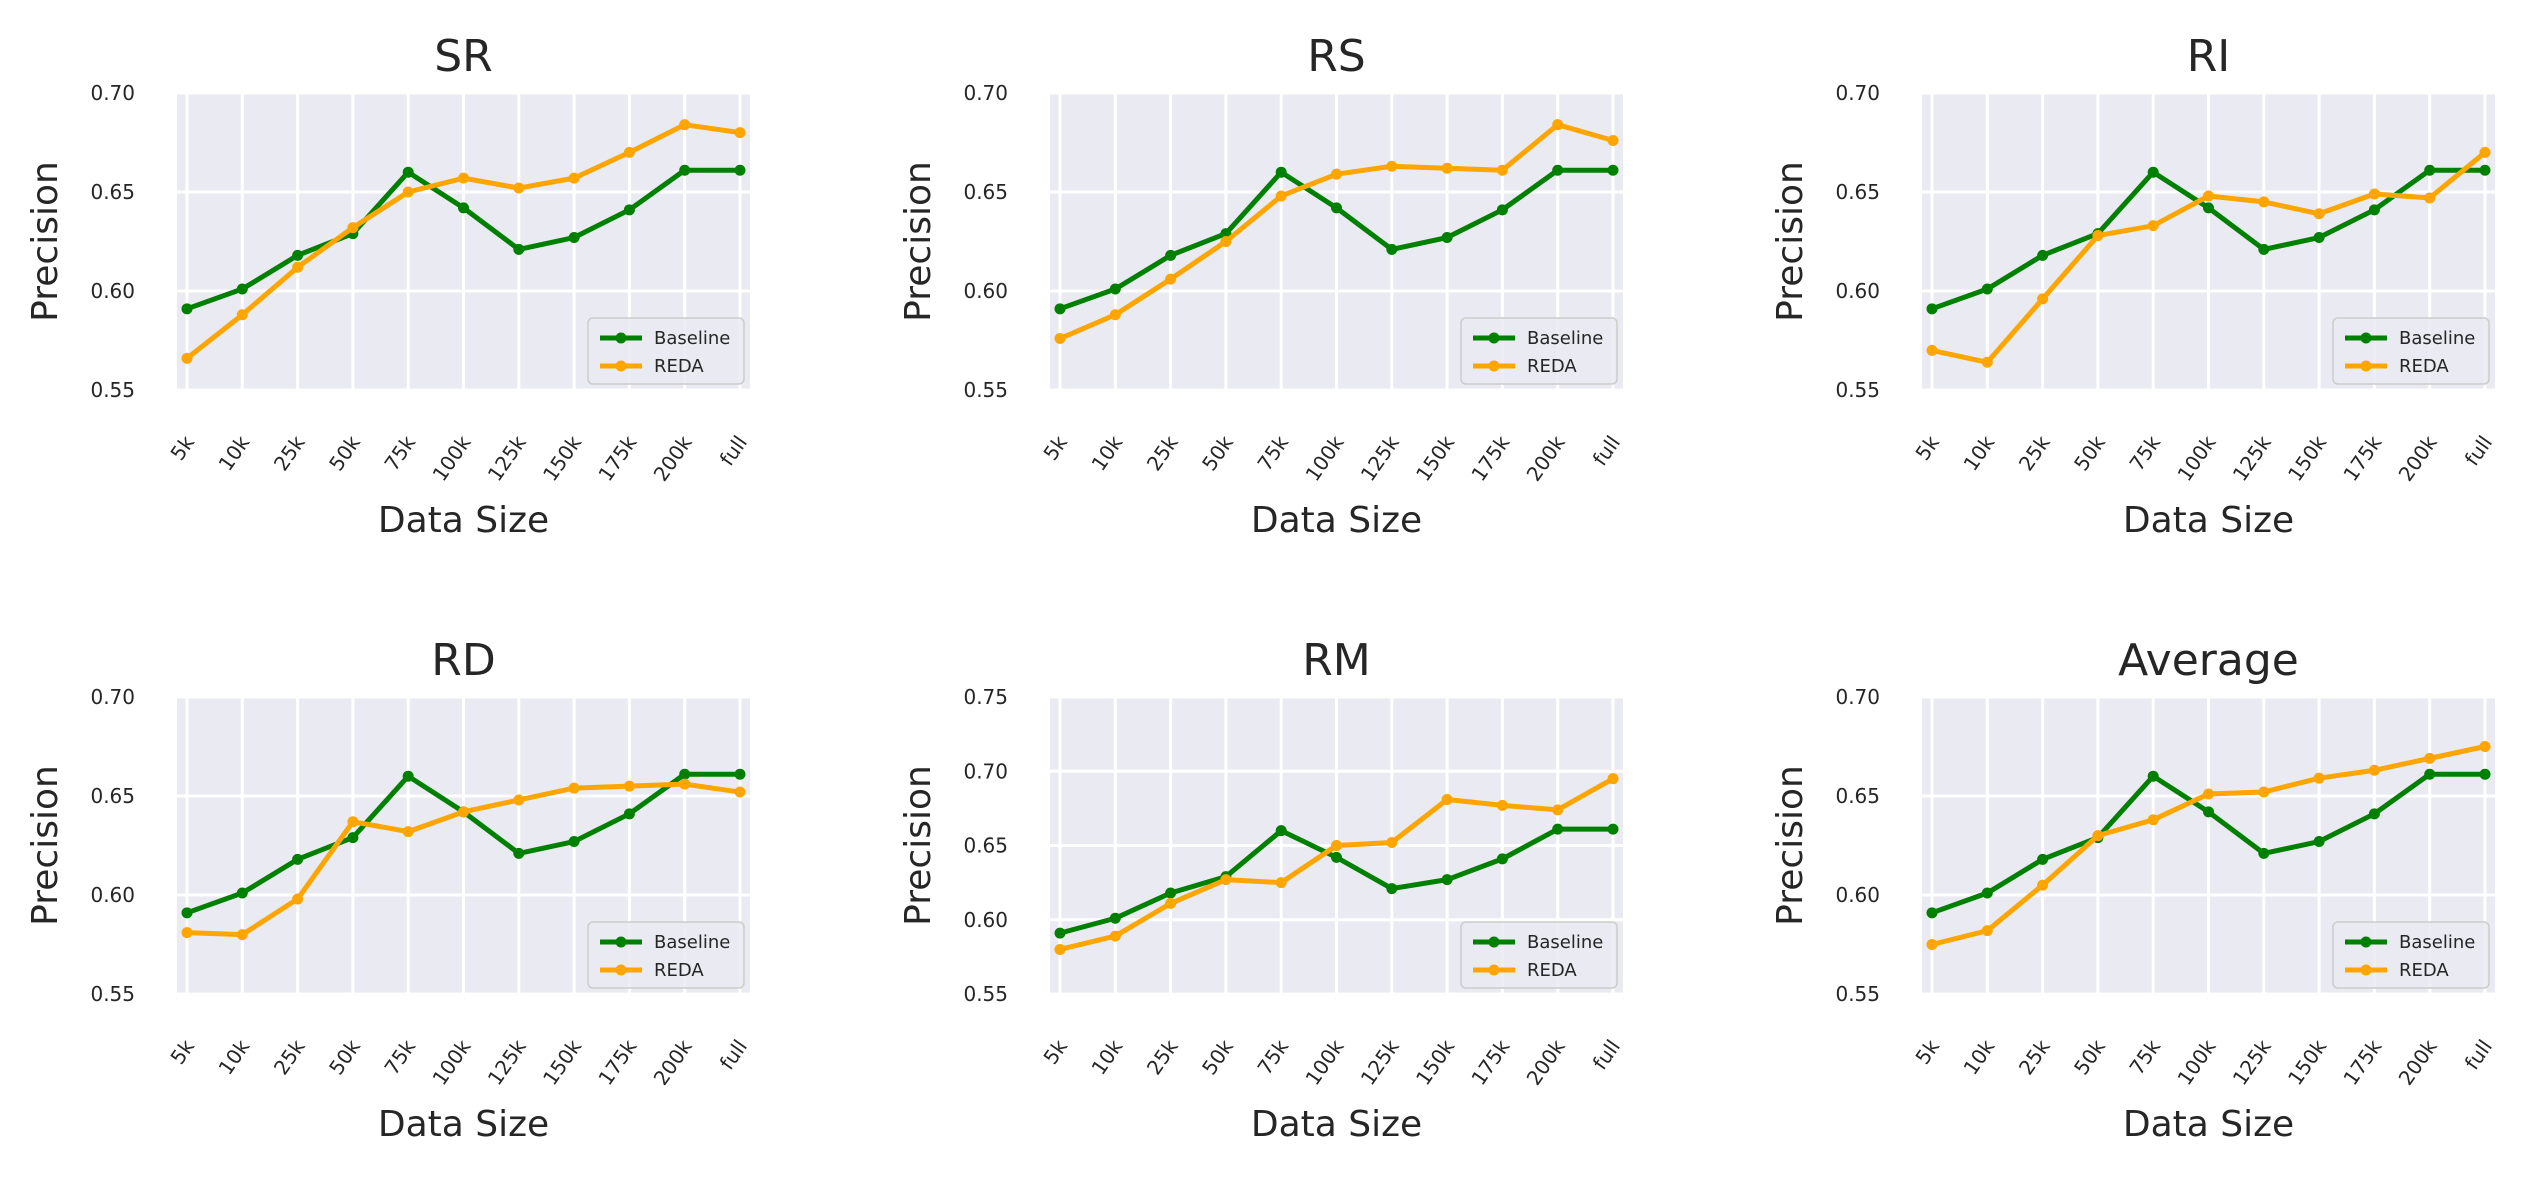 The height and width of the screenshot is (1178, 2527). Describe the element at coordinates (2411, 351) in the screenshot. I see `legend: Baseline REDA` at that location.